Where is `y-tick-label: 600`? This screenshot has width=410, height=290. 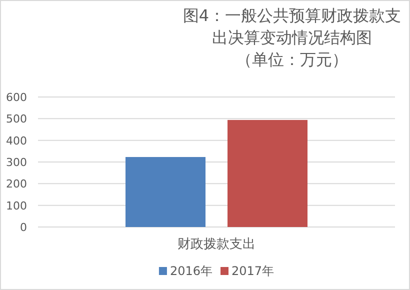
y-tick-label: 600 is located at coordinates (16, 97).